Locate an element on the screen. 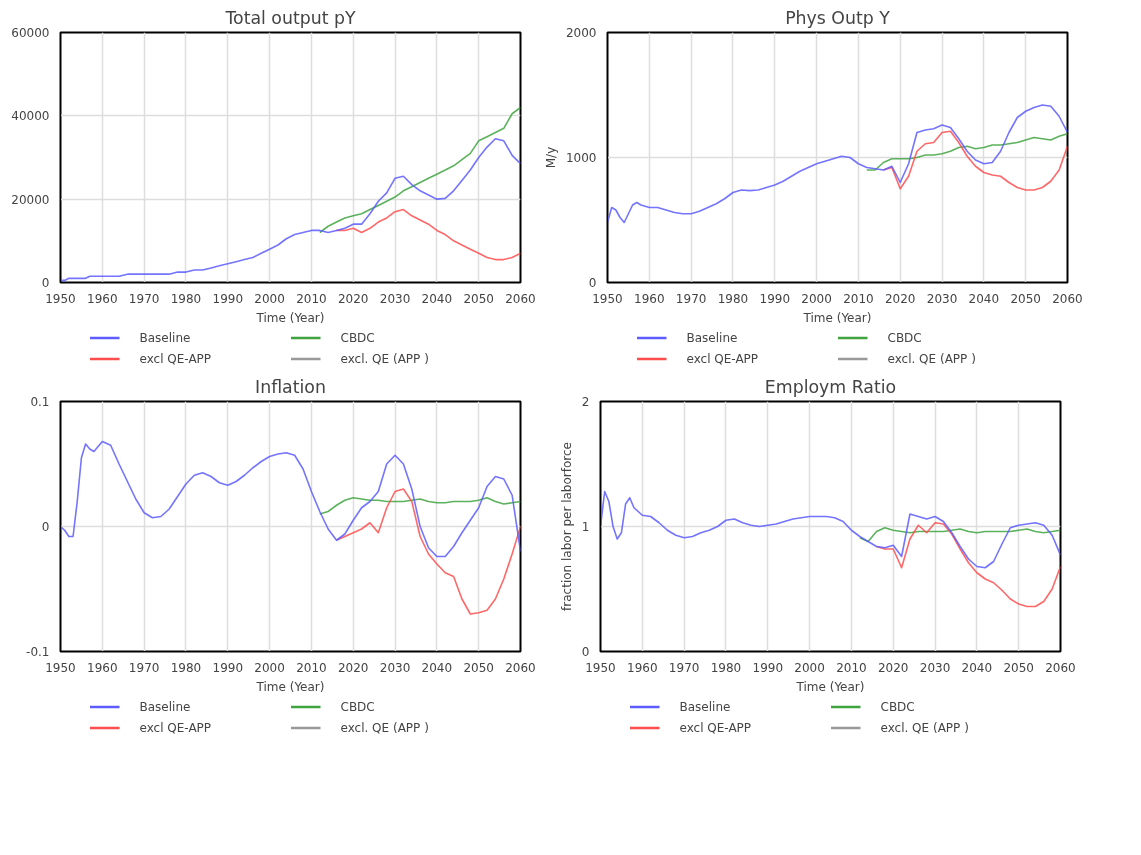  y-tick-label: 20000 is located at coordinates (30, 199).